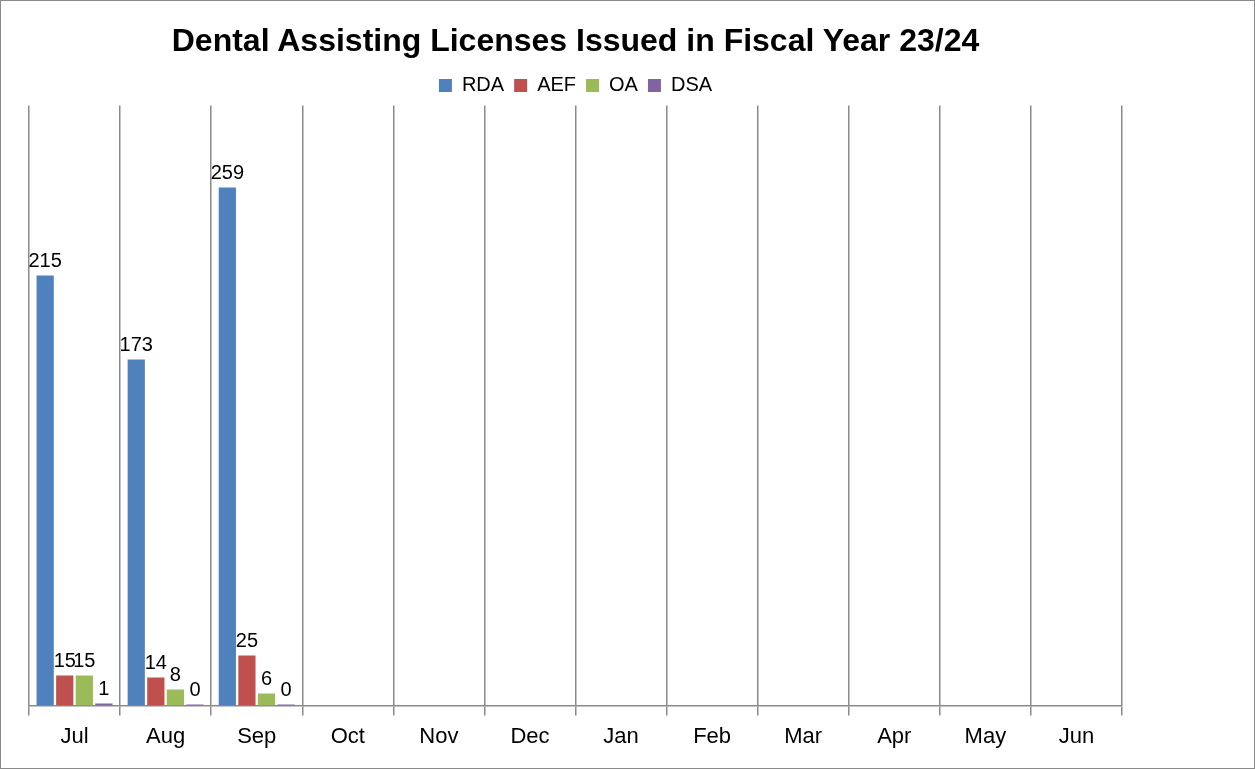 This screenshot has width=1255, height=769. Describe the element at coordinates (691, 83) in the screenshot. I see `legend-label: DSA` at that location.